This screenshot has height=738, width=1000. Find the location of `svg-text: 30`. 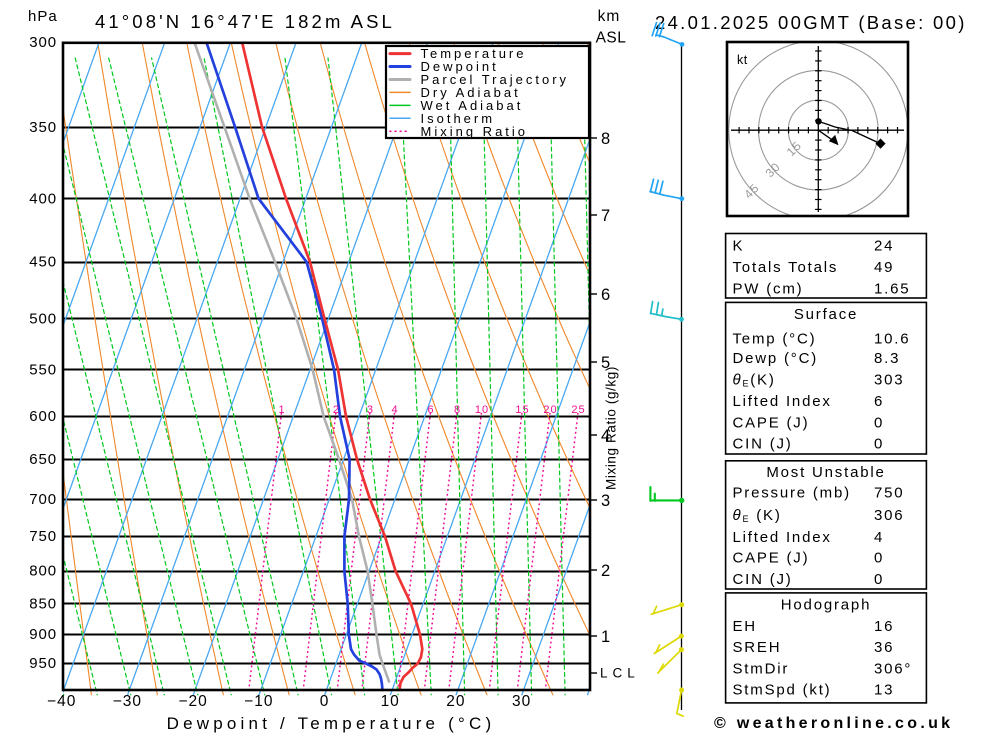

svg-text: 30 is located at coordinates (521, 701).